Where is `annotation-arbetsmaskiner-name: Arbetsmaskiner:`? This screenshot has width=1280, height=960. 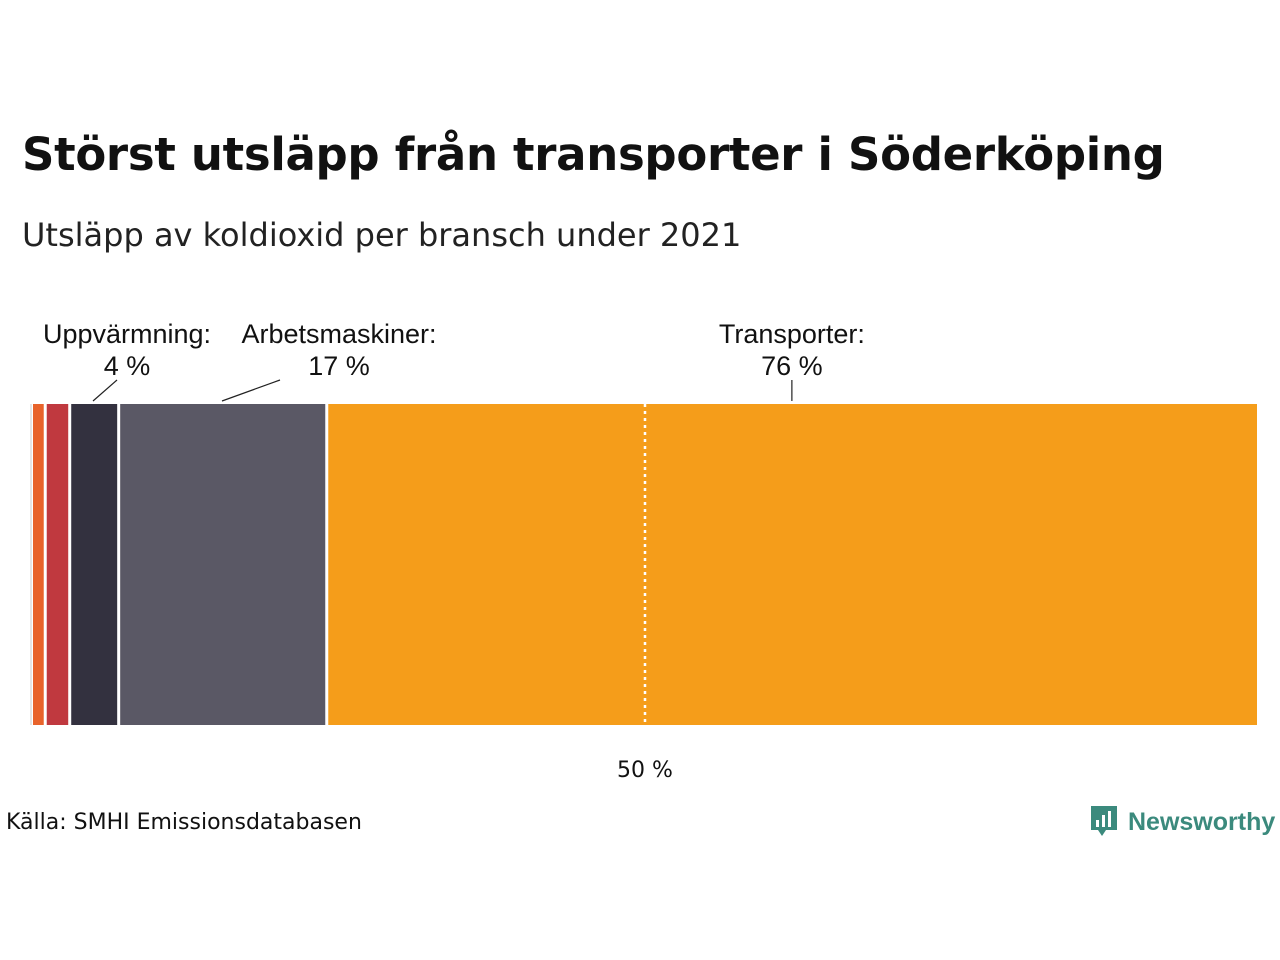
annotation-arbetsmaskiner-name: Arbetsmaskiner: is located at coordinates (338, 334).